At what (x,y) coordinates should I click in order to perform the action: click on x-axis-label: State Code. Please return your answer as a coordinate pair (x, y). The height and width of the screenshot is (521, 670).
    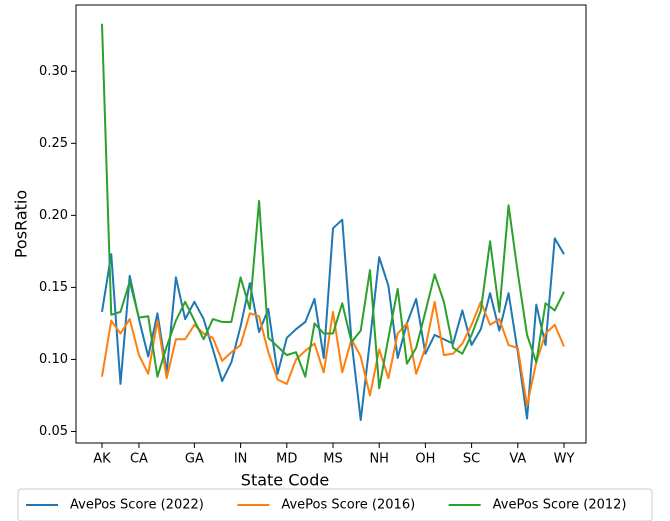
    Looking at the image, I should click on (285, 480).